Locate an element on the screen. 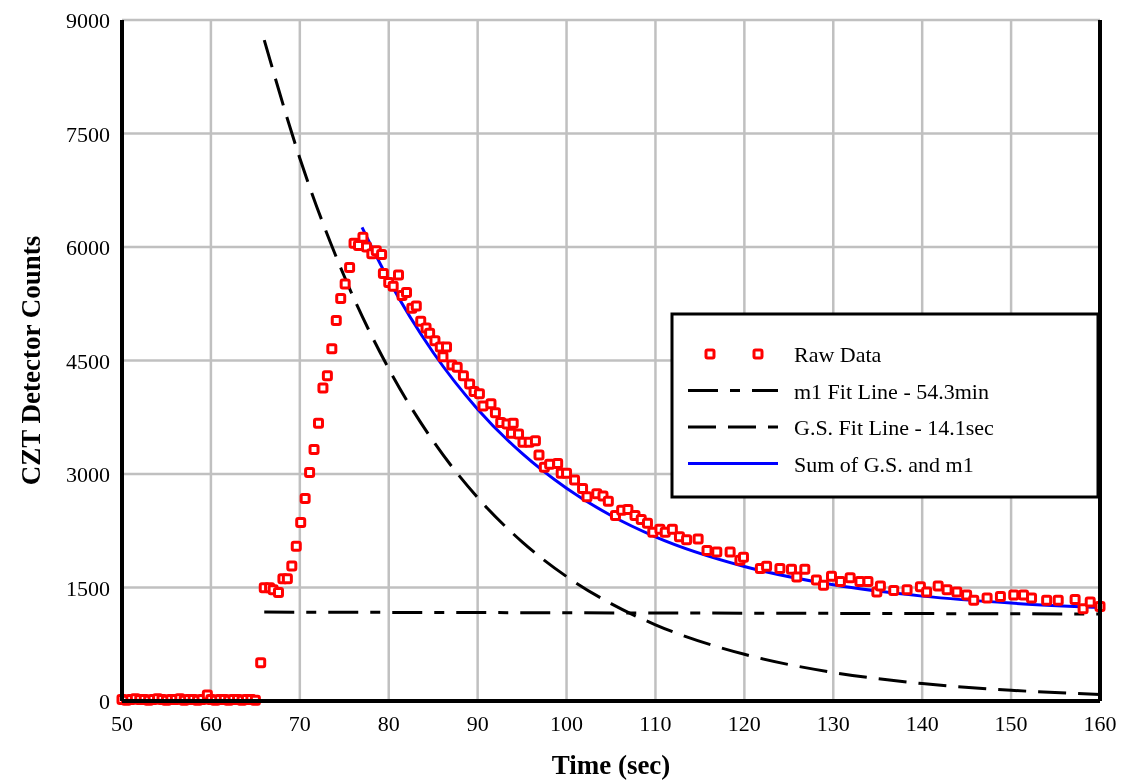 The image size is (1127, 782). legend-label: Raw Data is located at coordinates (838, 354).